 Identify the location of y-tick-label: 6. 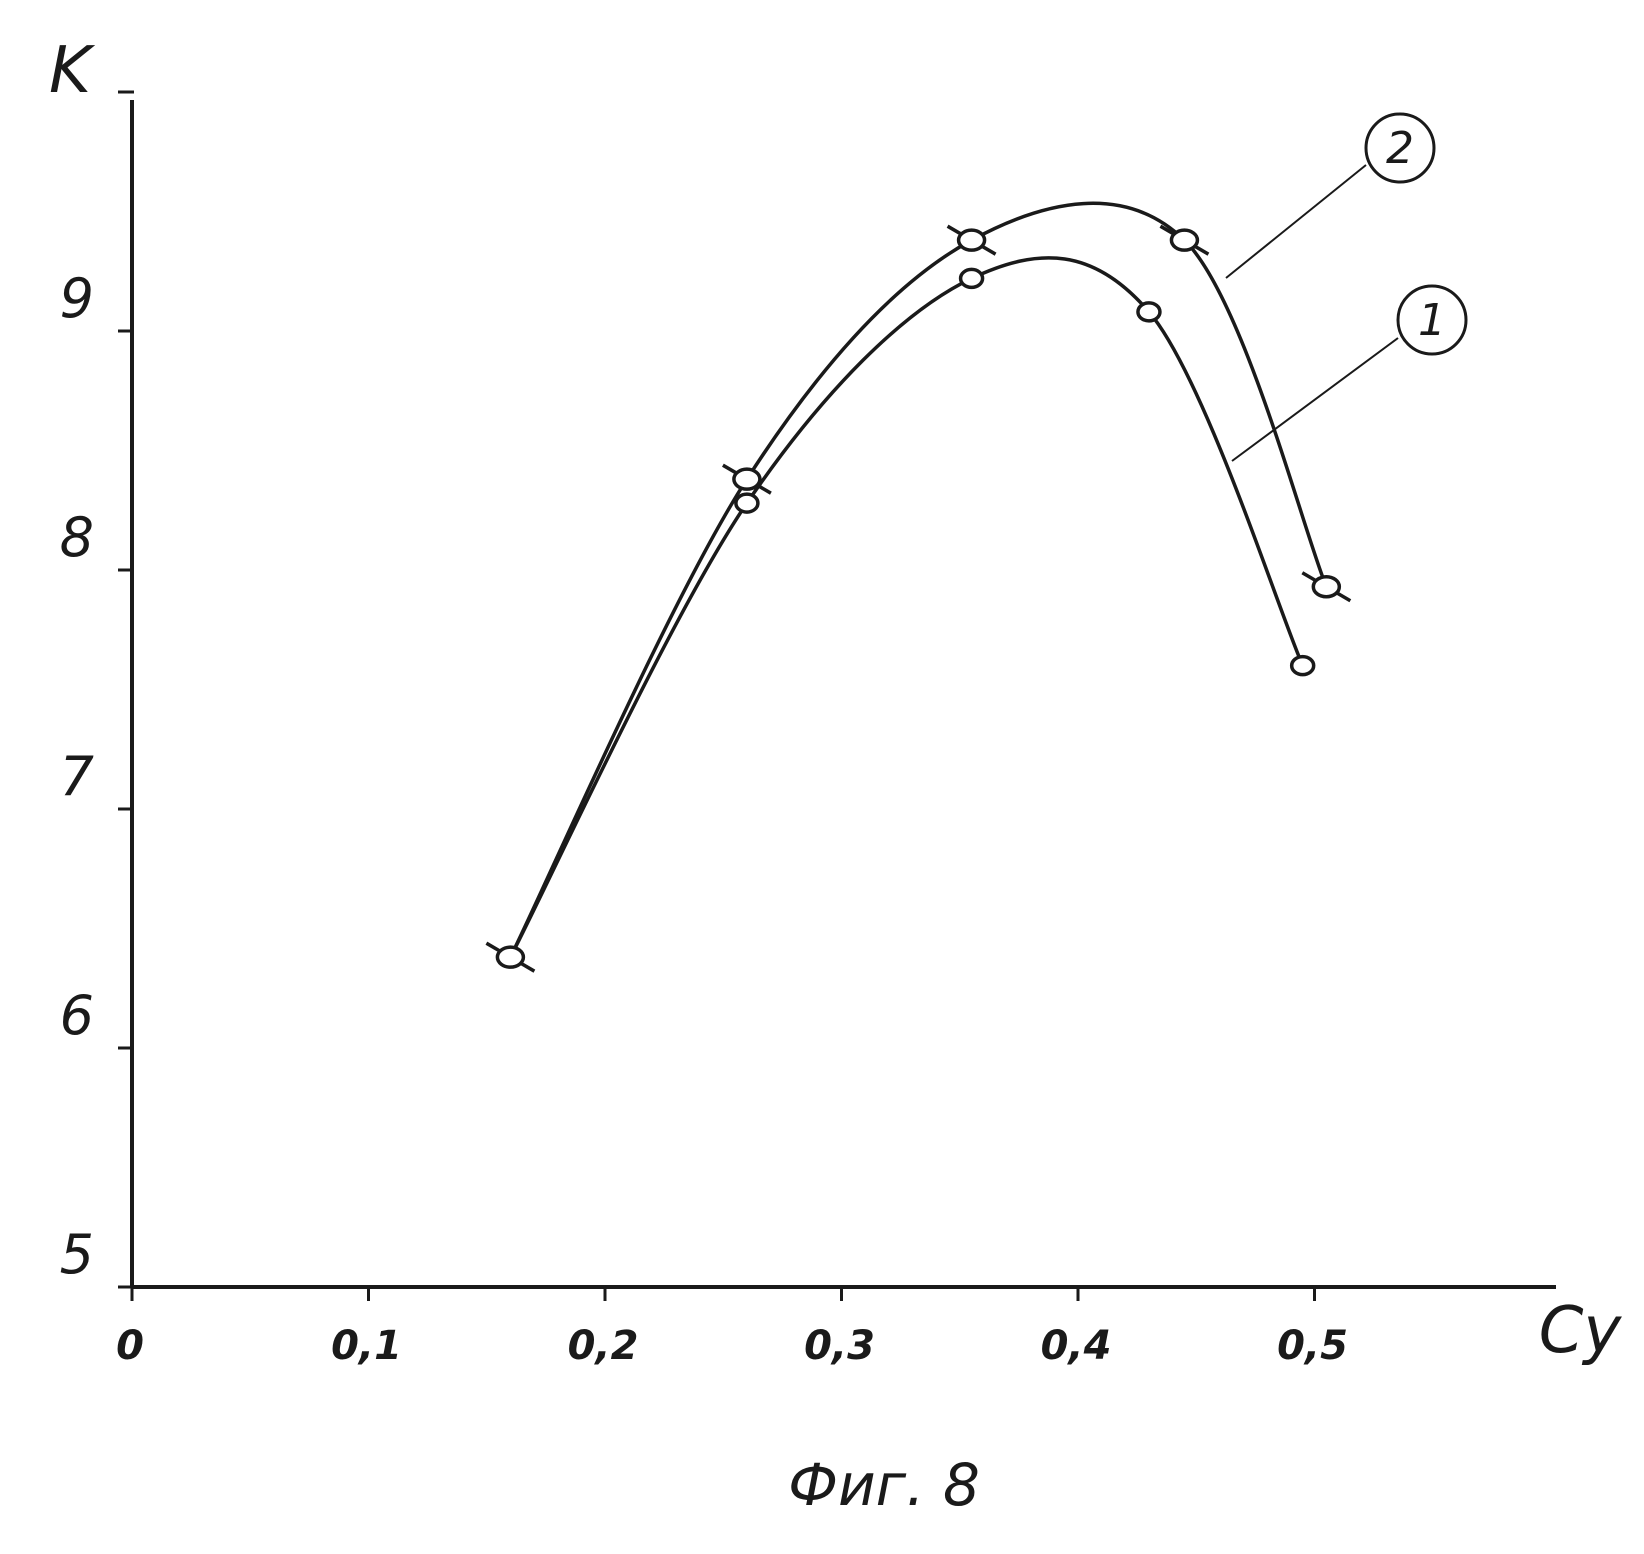
(77, 1015).